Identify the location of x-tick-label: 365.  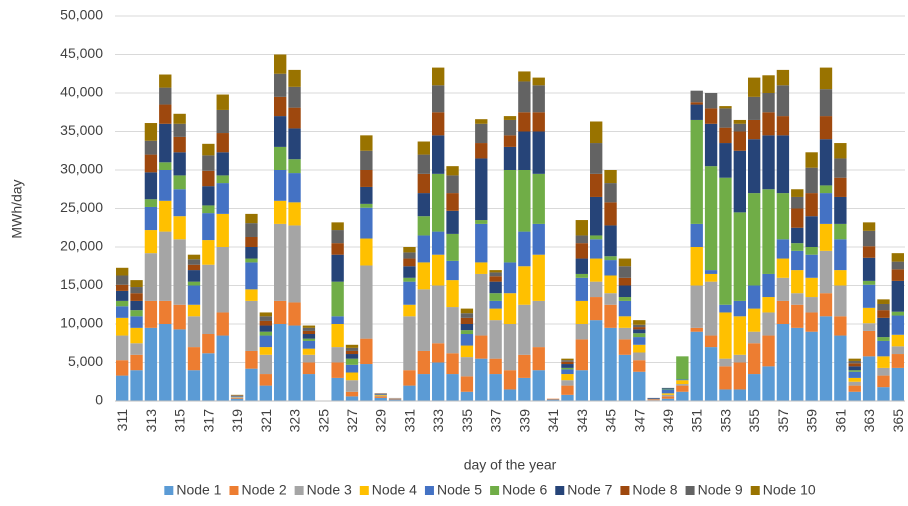
(898, 421).